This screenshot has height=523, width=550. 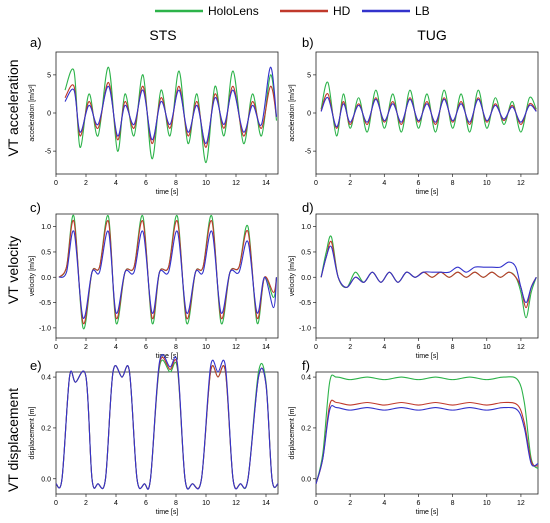 I want to click on legend-label-hd: HD, so click(x=342, y=11).